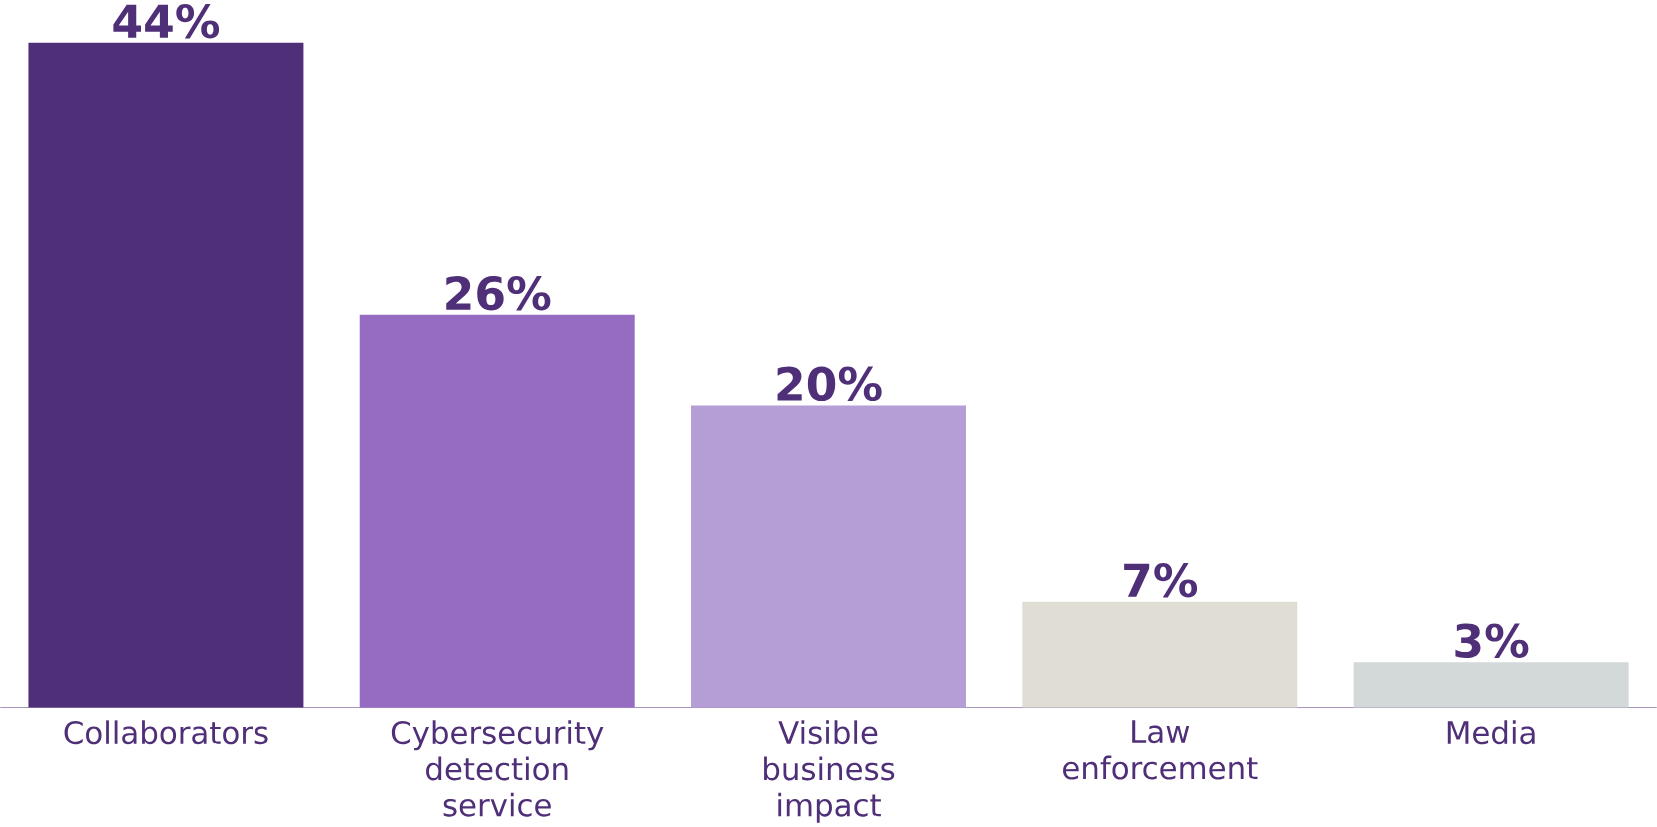 The image size is (1657, 827). I want to click on data-label: 7%, so click(1161, 580).